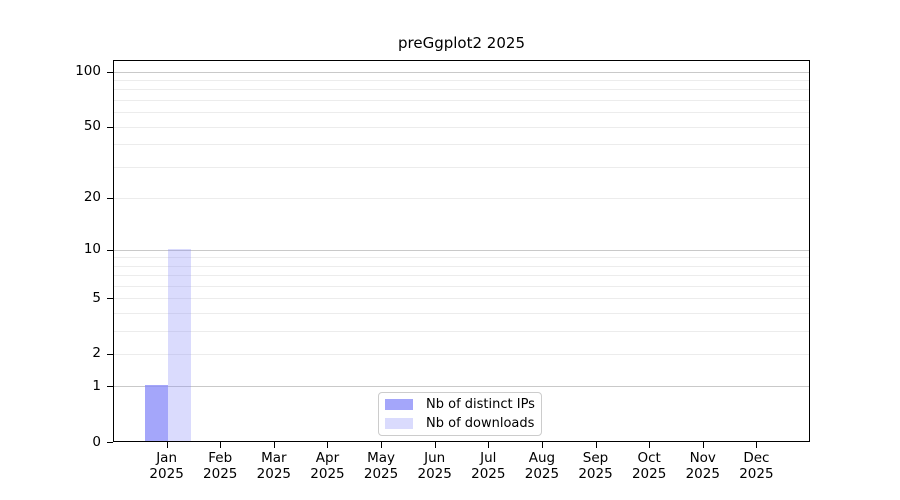  I want to click on x-tick-label: Feb 2025, so click(220, 466).